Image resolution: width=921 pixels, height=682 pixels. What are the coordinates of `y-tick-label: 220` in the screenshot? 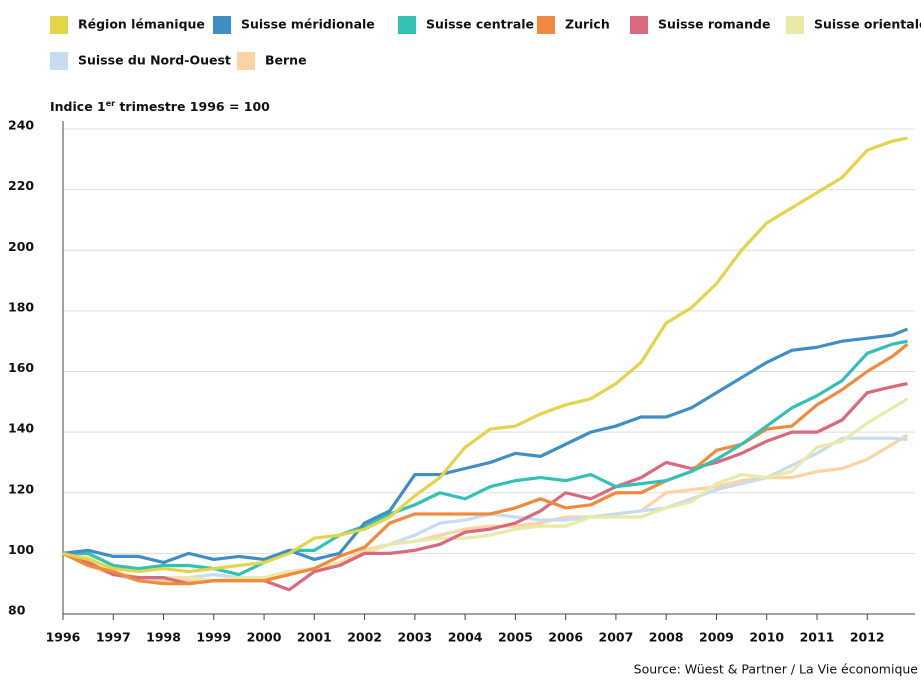 It's located at (21, 185).